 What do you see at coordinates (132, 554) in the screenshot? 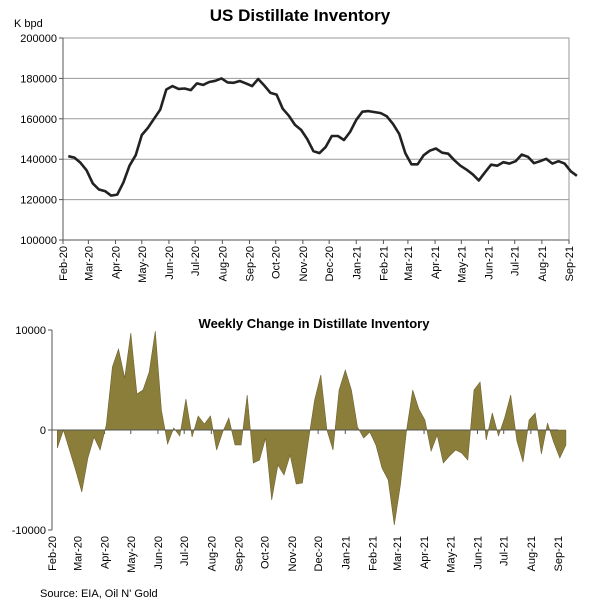
I see `weekly-change-x-tick-label: May-20` at bounding box center [132, 554].